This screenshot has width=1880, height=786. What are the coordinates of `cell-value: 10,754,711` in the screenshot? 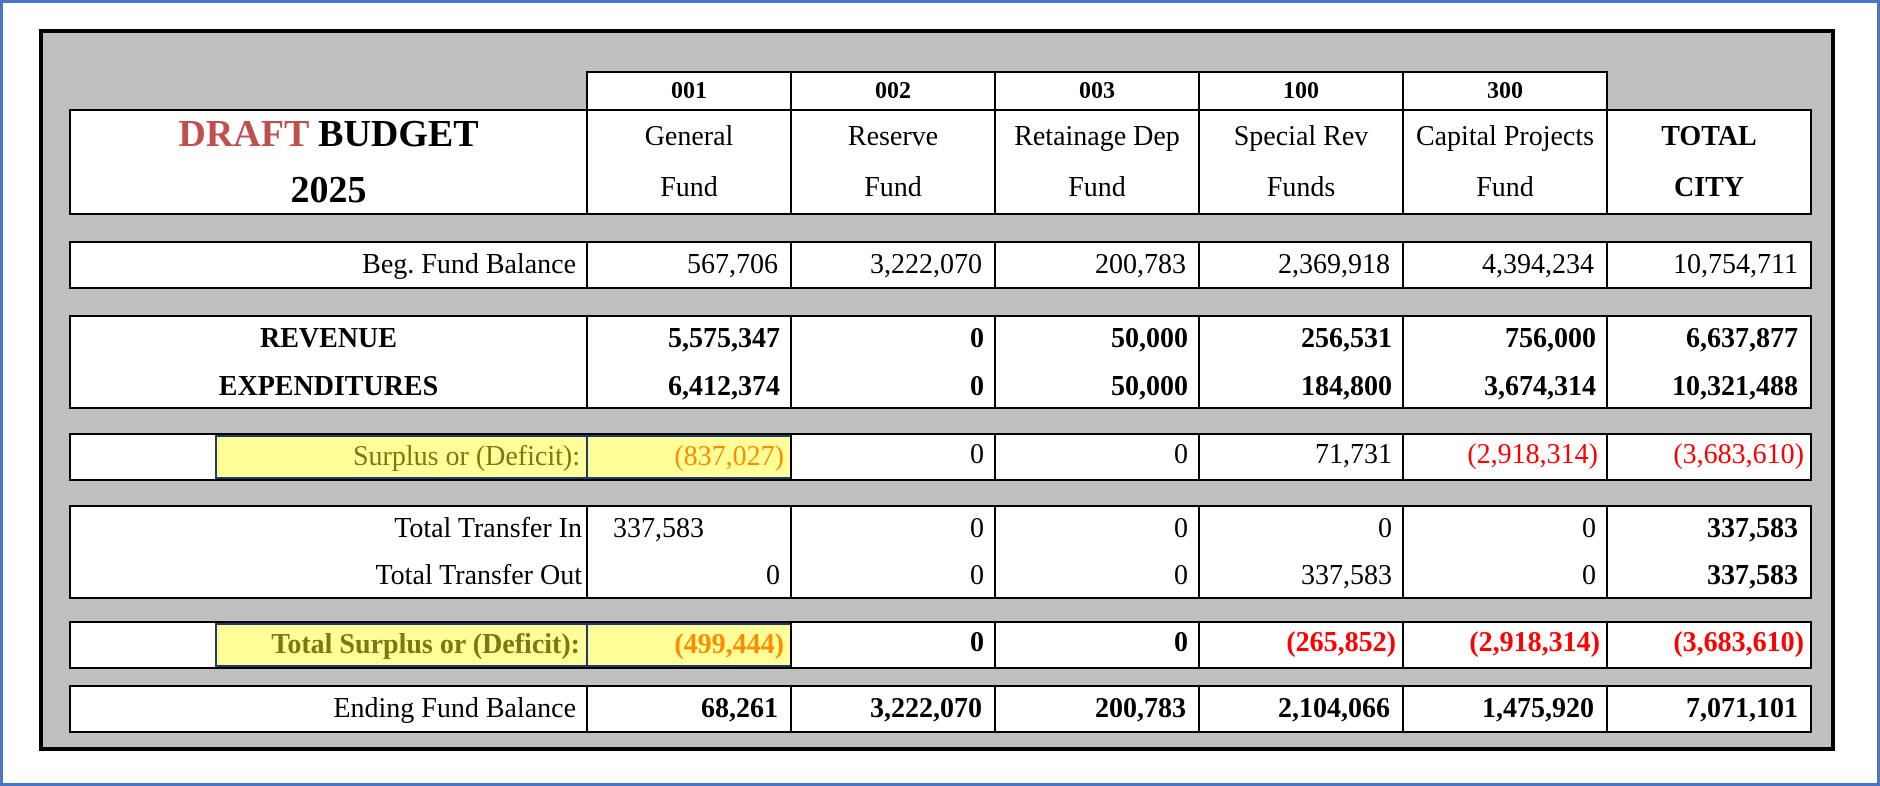 It's located at (1735, 264).